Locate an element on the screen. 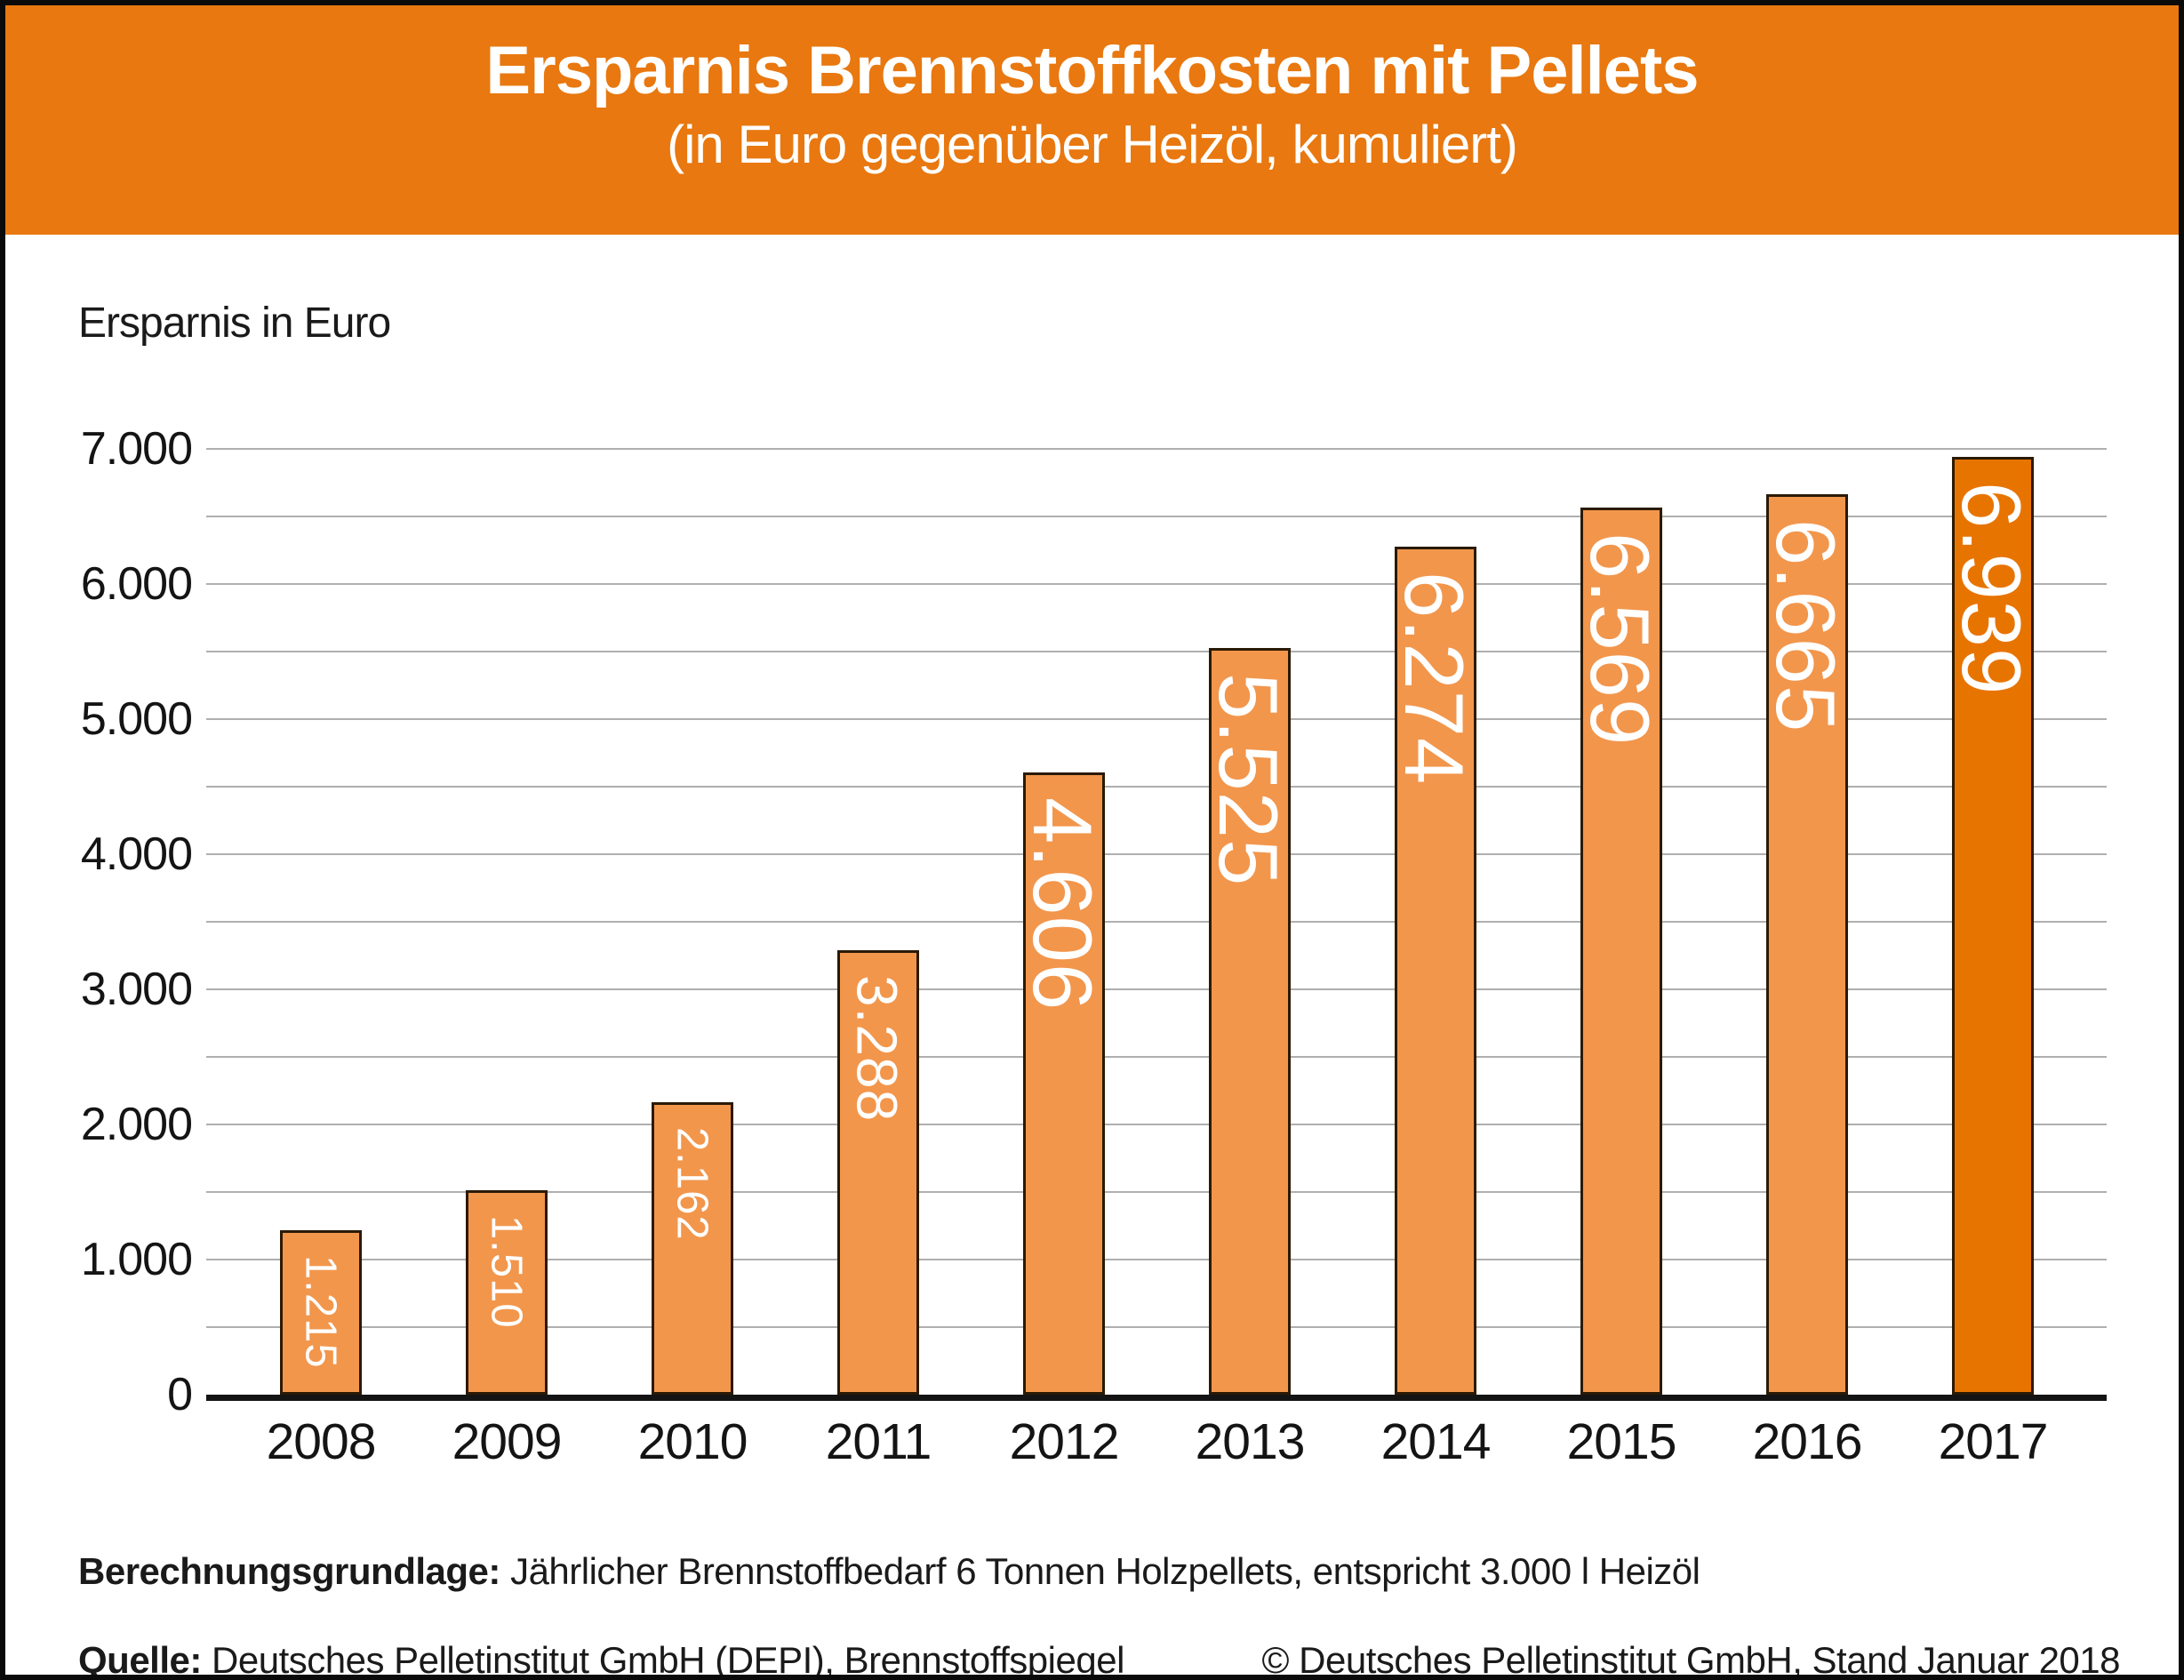 Image resolution: width=2184 pixels, height=1680 pixels. x-tick-label: 2014 is located at coordinates (1436, 1441).